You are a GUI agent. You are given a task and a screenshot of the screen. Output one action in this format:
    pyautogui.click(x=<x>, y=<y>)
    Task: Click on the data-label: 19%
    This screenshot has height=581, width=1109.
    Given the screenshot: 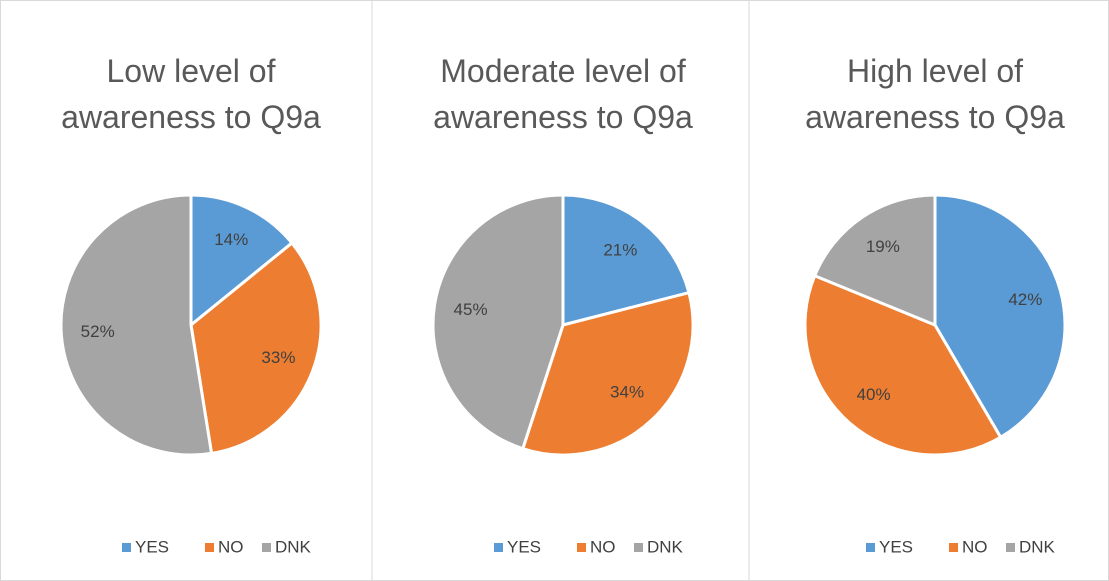 What is the action you would take?
    pyautogui.click(x=883, y=246)
    